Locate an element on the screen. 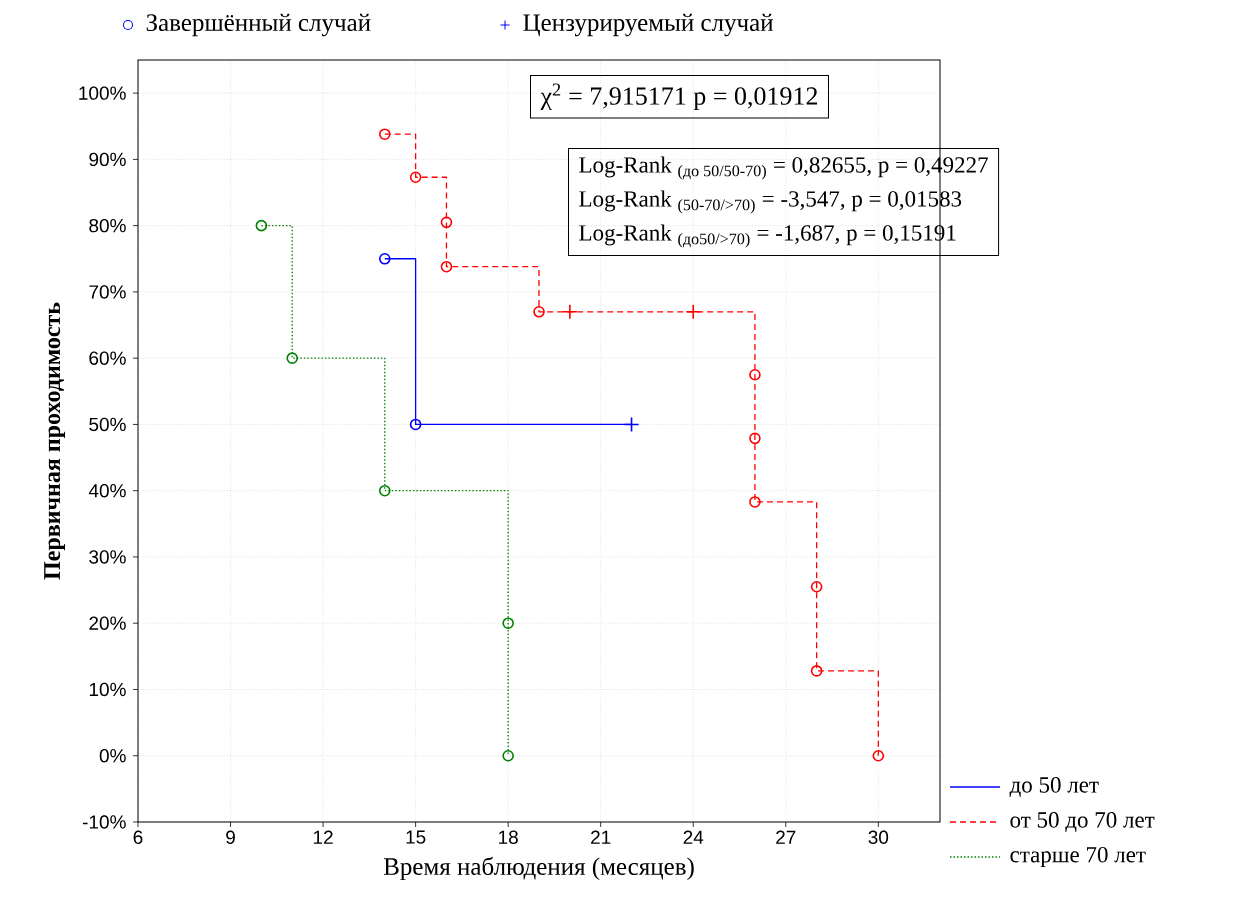  annotation: Log-Rank $_{(до50/>70)}$ = -1,687, p = 0,15191 is located at coordinates (767, 236).